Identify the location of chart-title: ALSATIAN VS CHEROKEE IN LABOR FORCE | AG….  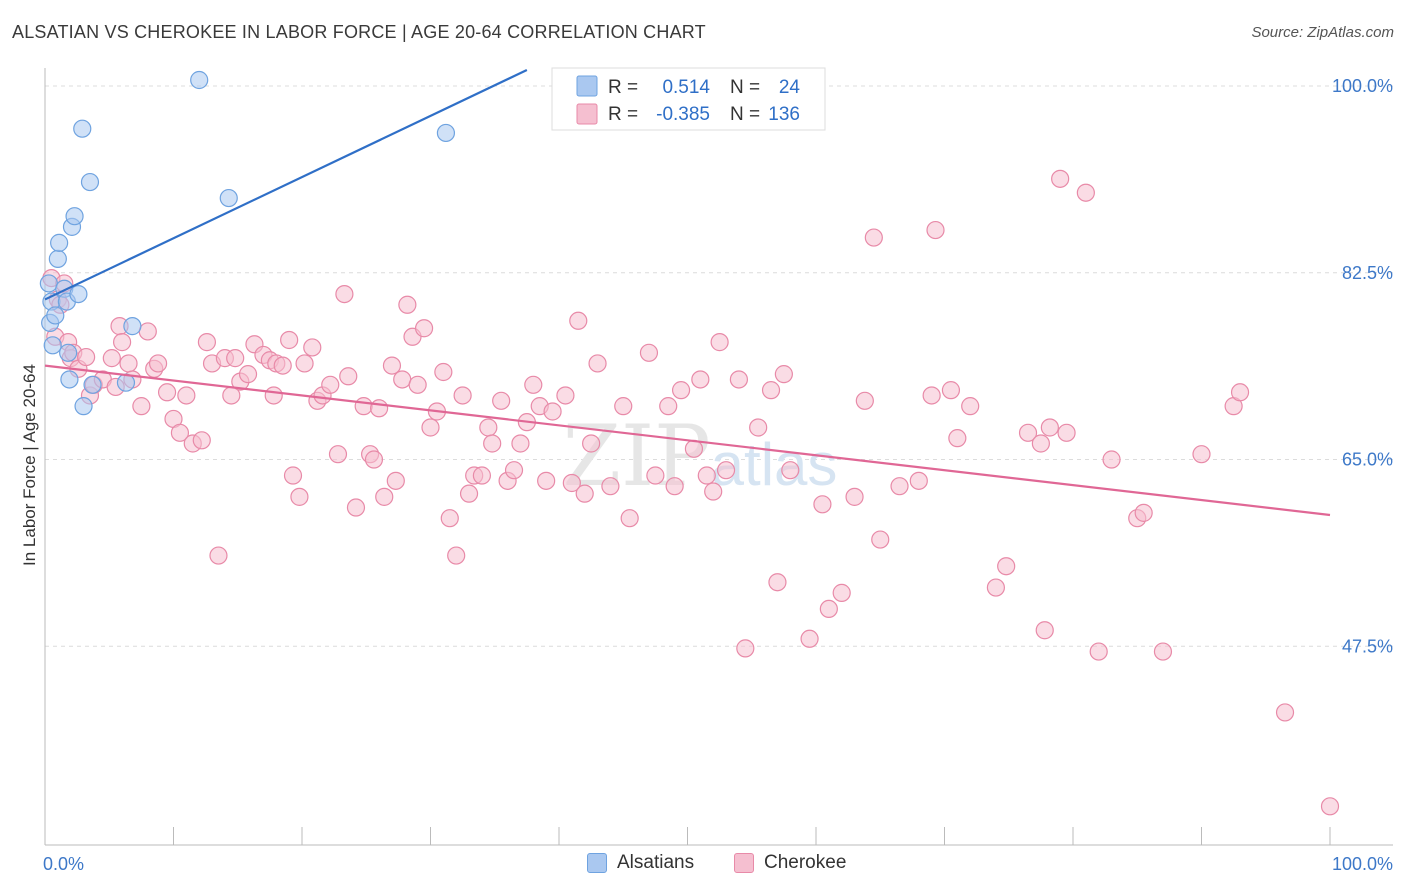
(359, 32).